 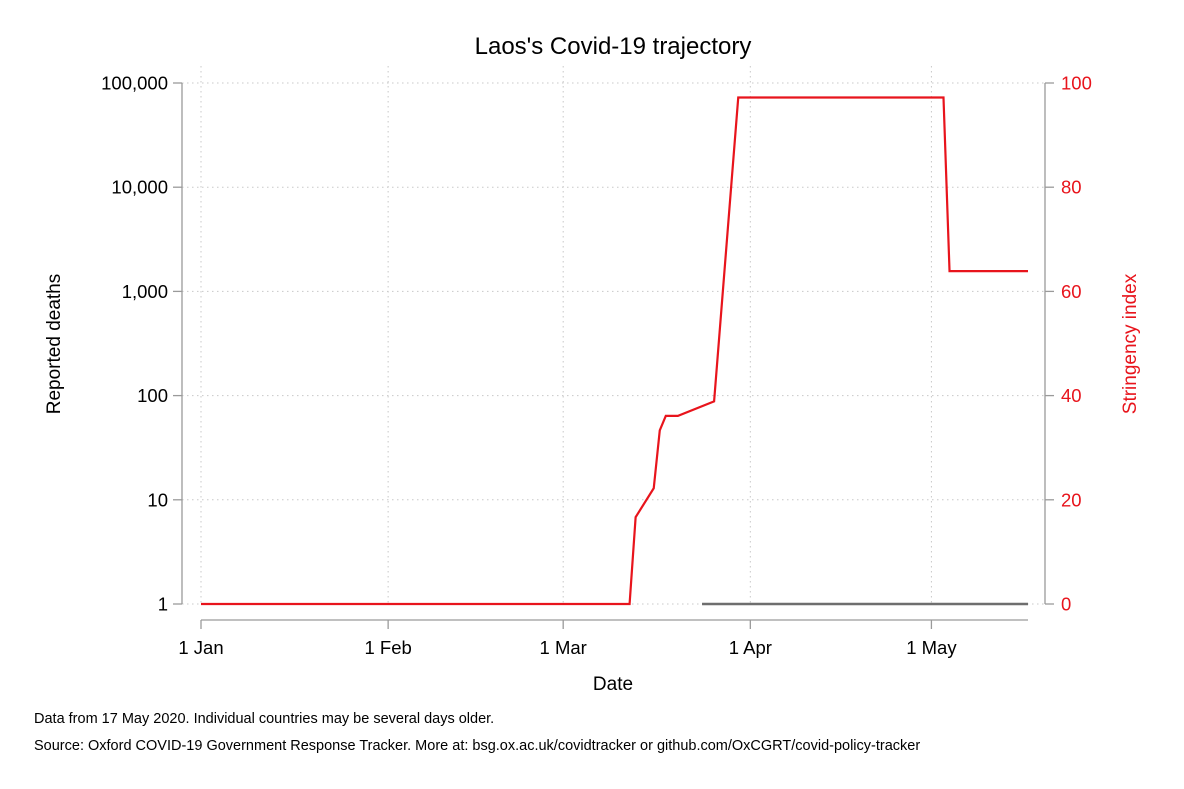 What do you see at coordinates (1071, 395) in the screenshot?
I see `y-right-tick-label: 40` at bounding box center [1071, 395].